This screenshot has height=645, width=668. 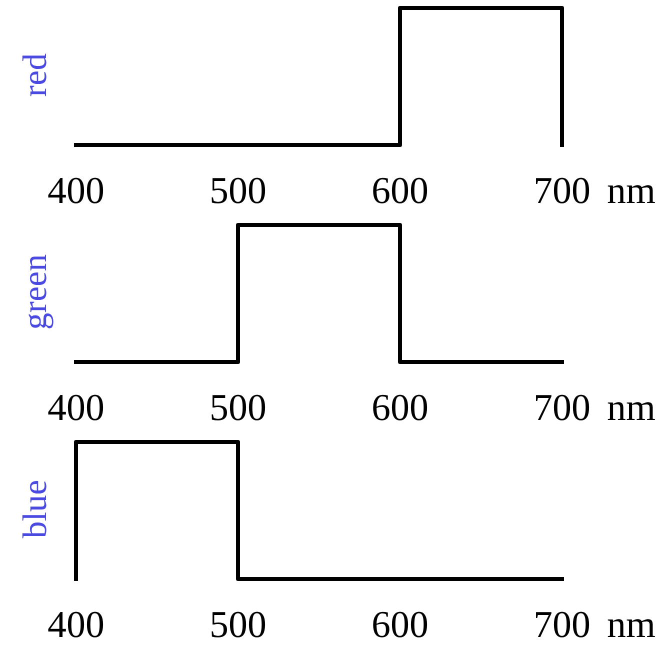 What do you see at coordinates (35, 292) in the screenshot?
I see `y-axis-title: green` at bounding box center [35, 292].